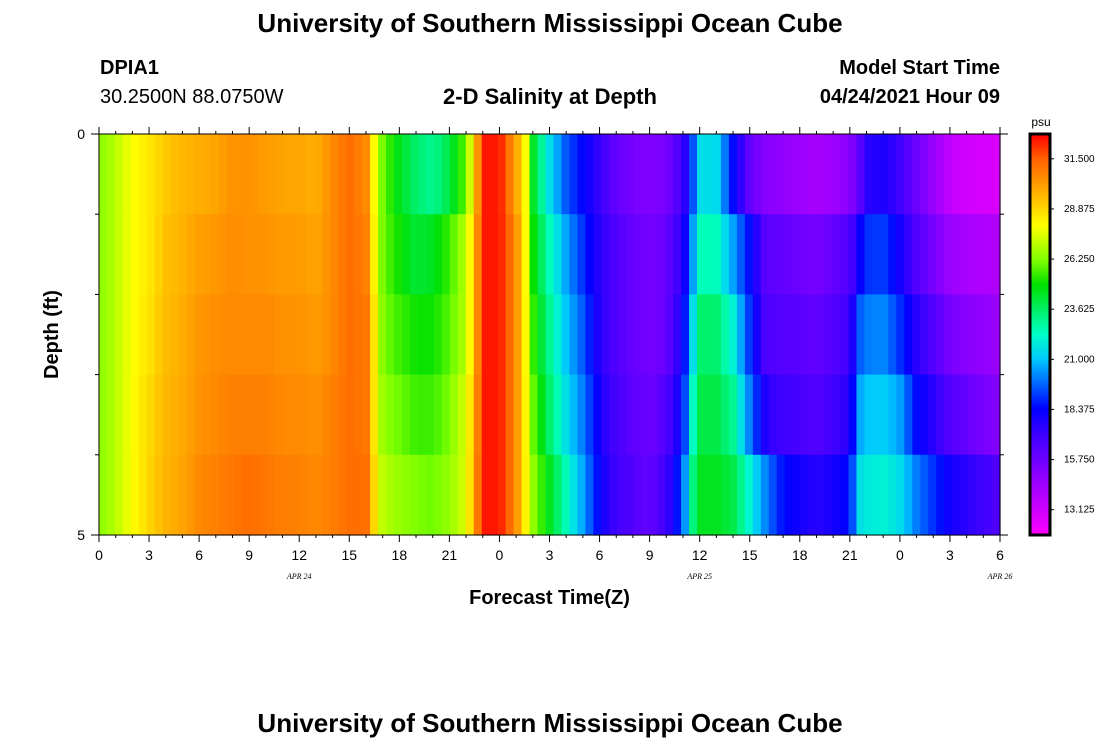 The width and height of the screenshot is (1100, 750). Describe the element at coordinates (1079, 409) in the screenshot. I see `colorbar-tick-label: 18.375` at that location.